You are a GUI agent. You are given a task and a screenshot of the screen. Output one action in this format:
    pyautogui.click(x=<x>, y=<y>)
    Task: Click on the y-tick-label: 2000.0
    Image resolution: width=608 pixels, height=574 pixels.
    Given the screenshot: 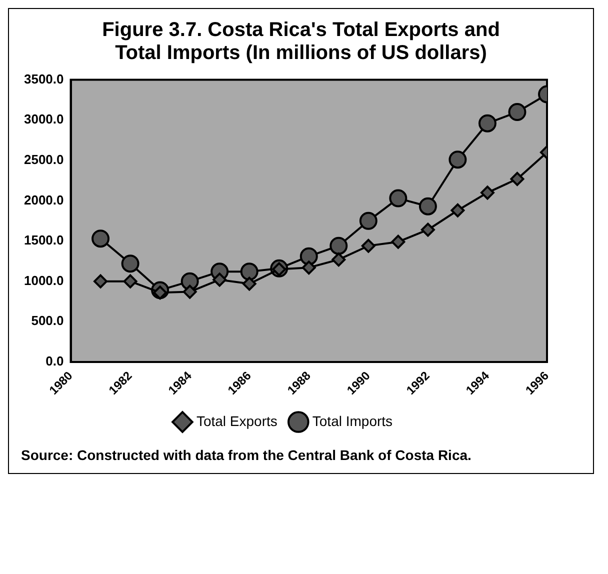 What is the action you would take?
    pyautogui.click(x=44, y=200)
    